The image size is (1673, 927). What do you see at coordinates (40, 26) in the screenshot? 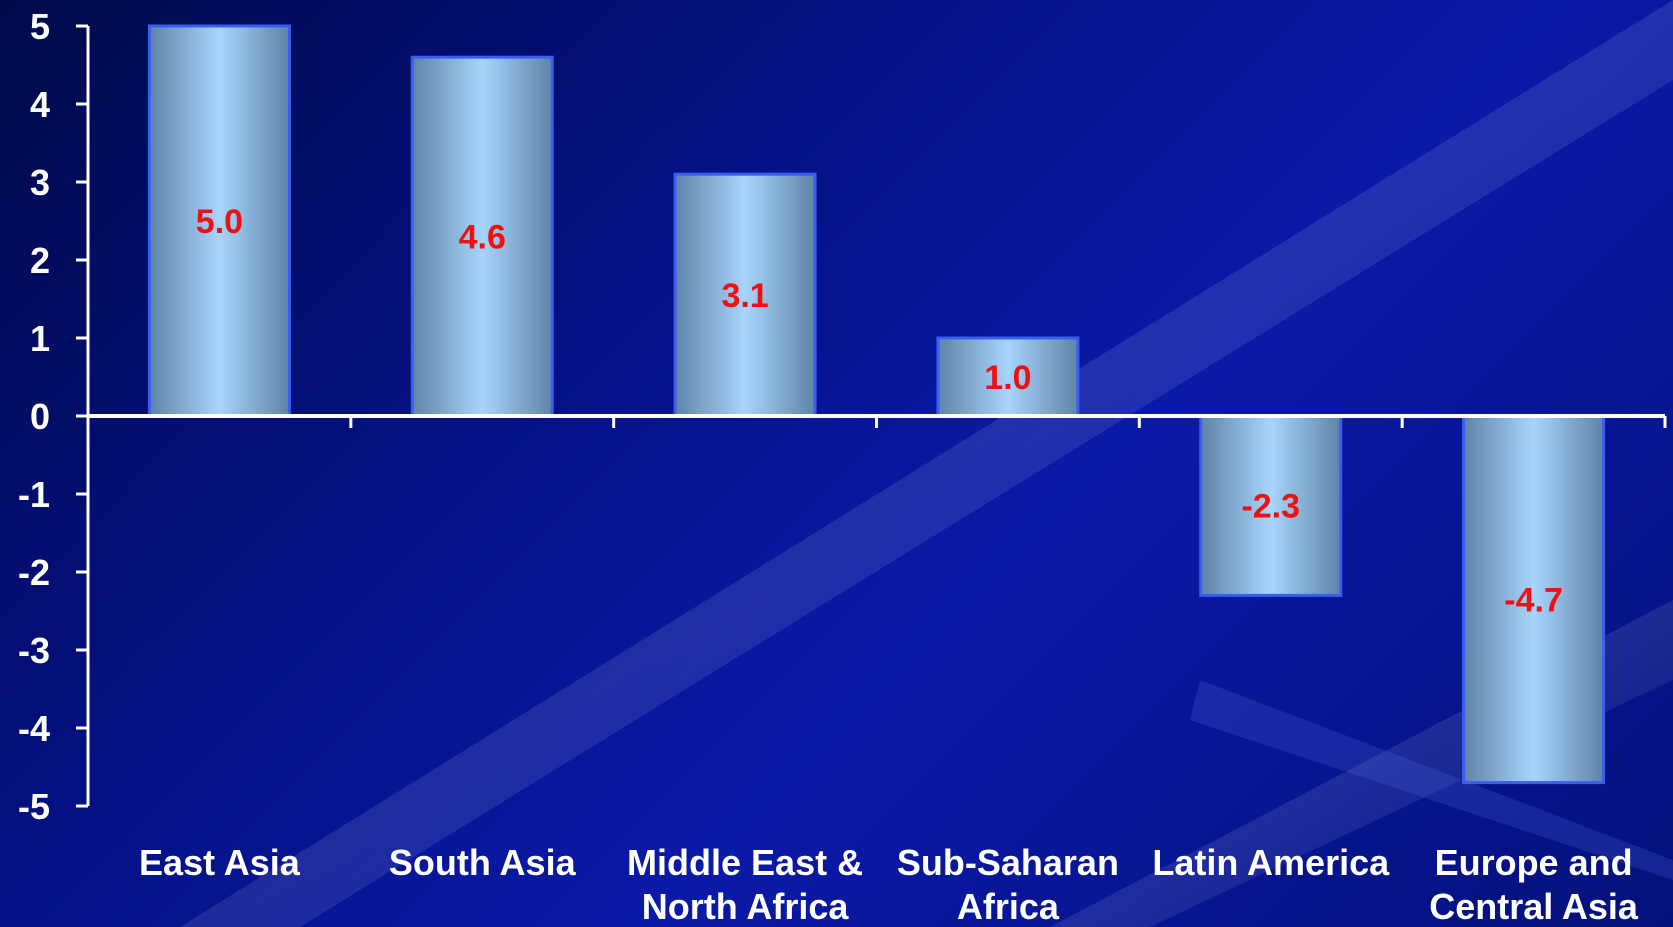
I see `y-tick-label-0: 5` at bounding box center [40, 26].